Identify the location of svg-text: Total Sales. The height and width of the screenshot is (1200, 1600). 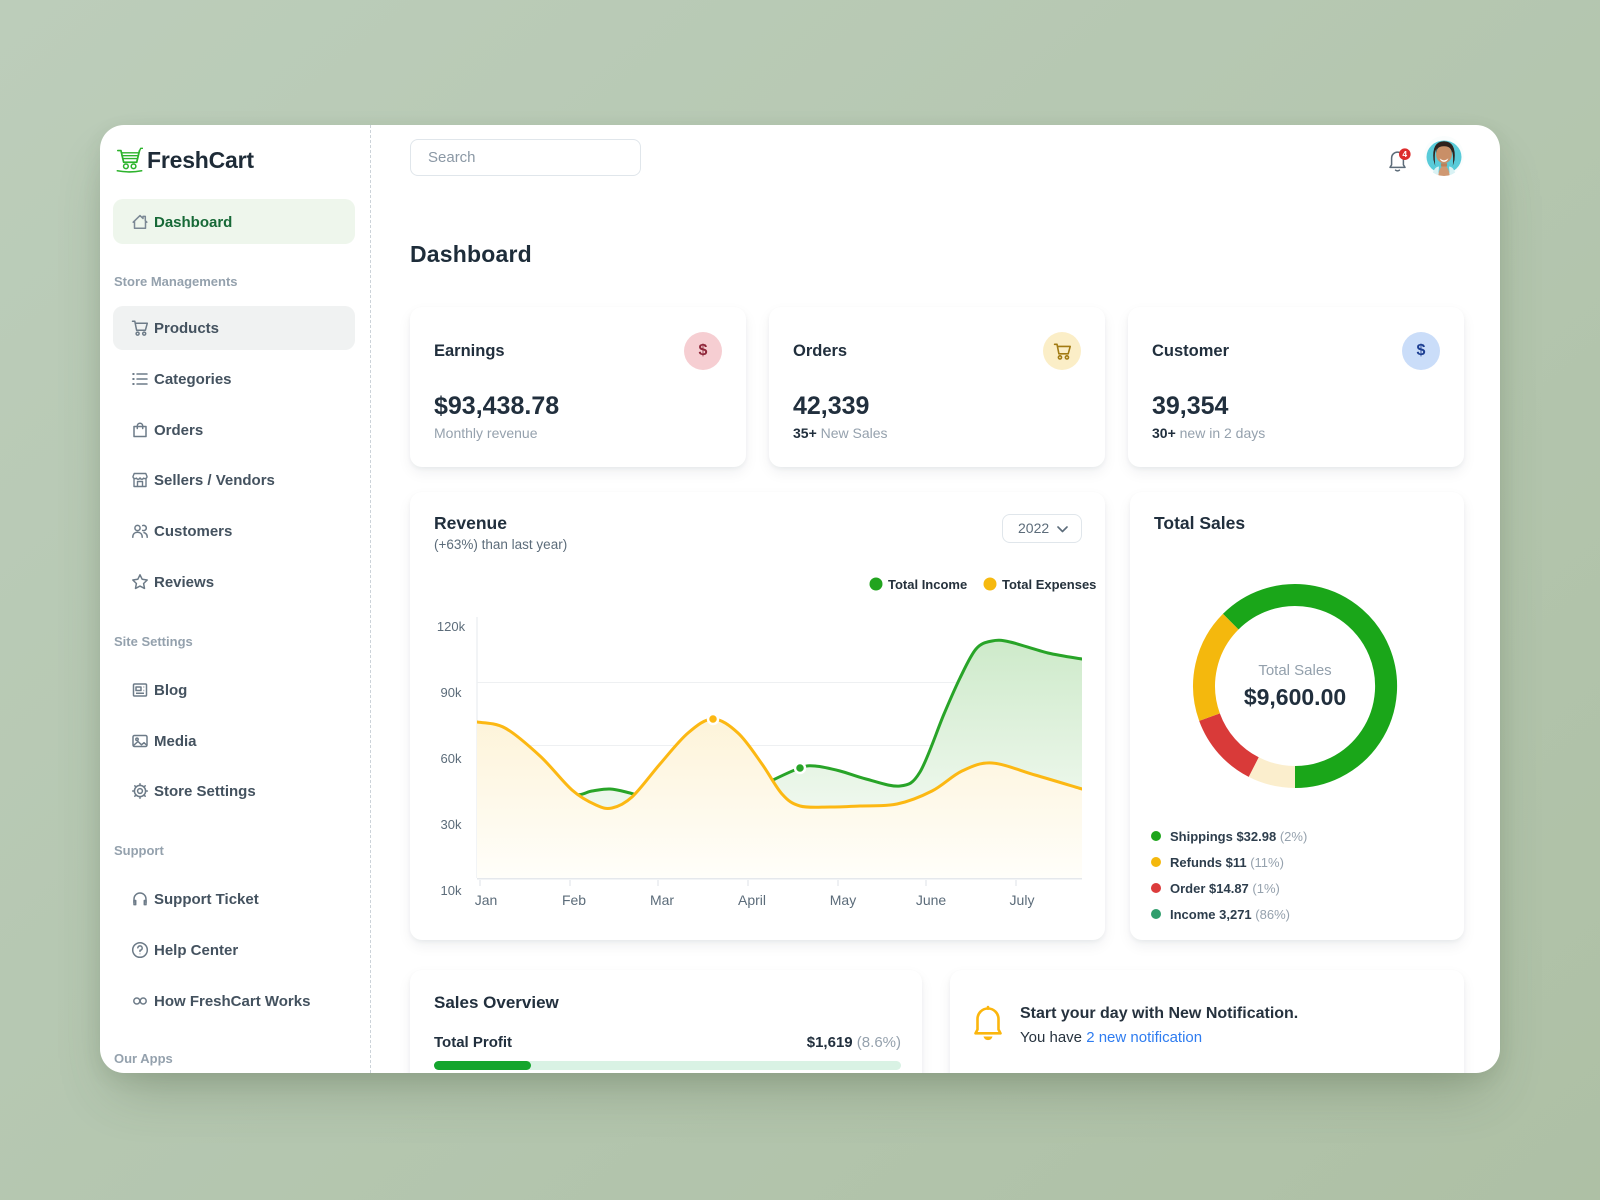
(1294, 670).